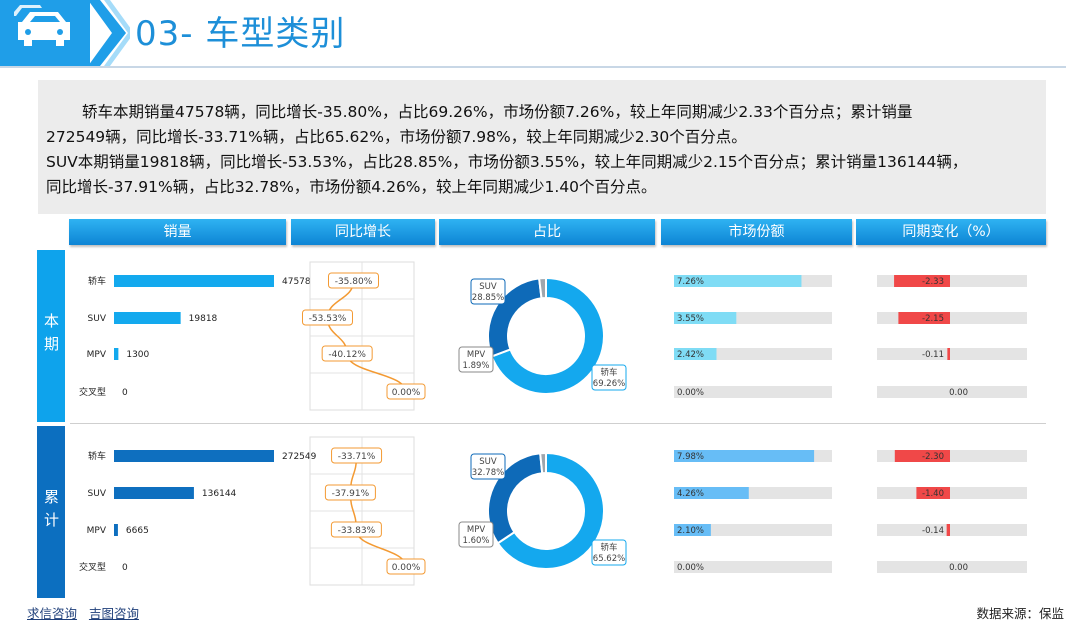 This screenshot has height=627, width=1080. Describe the element at coordinates (690, 282) in the screenshot. I see `market-share-label: 7.26%` at that location.